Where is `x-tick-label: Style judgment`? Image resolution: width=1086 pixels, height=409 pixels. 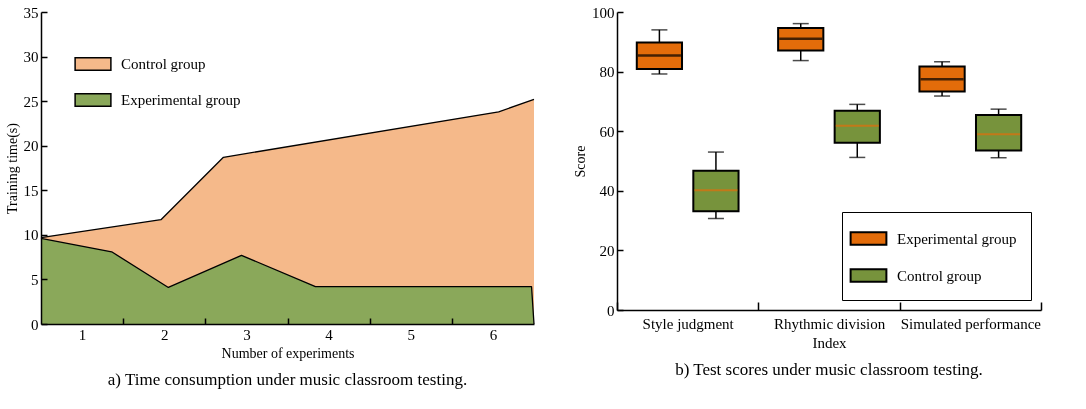 x-tick-label: Style judgment is located at coordinates (688, 323).